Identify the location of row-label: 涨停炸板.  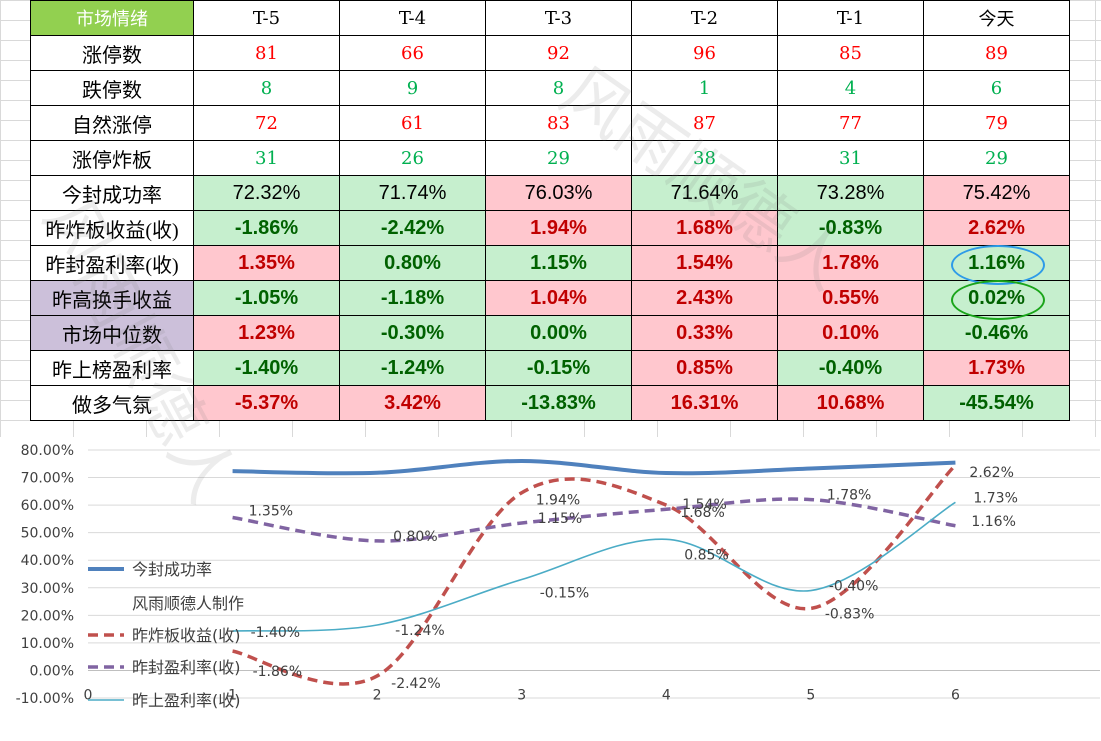
(112, 158).